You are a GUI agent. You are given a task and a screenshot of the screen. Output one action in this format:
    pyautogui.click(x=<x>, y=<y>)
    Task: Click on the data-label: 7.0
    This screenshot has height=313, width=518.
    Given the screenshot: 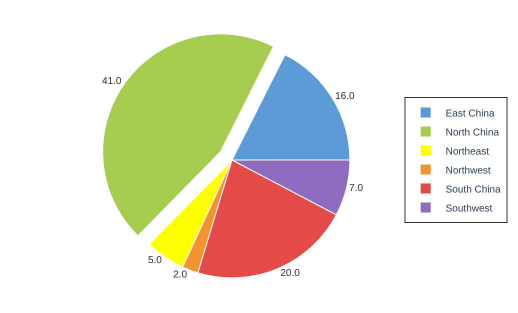 What is the action you would take?
    pyautogui.click(x=356, y=188)
    